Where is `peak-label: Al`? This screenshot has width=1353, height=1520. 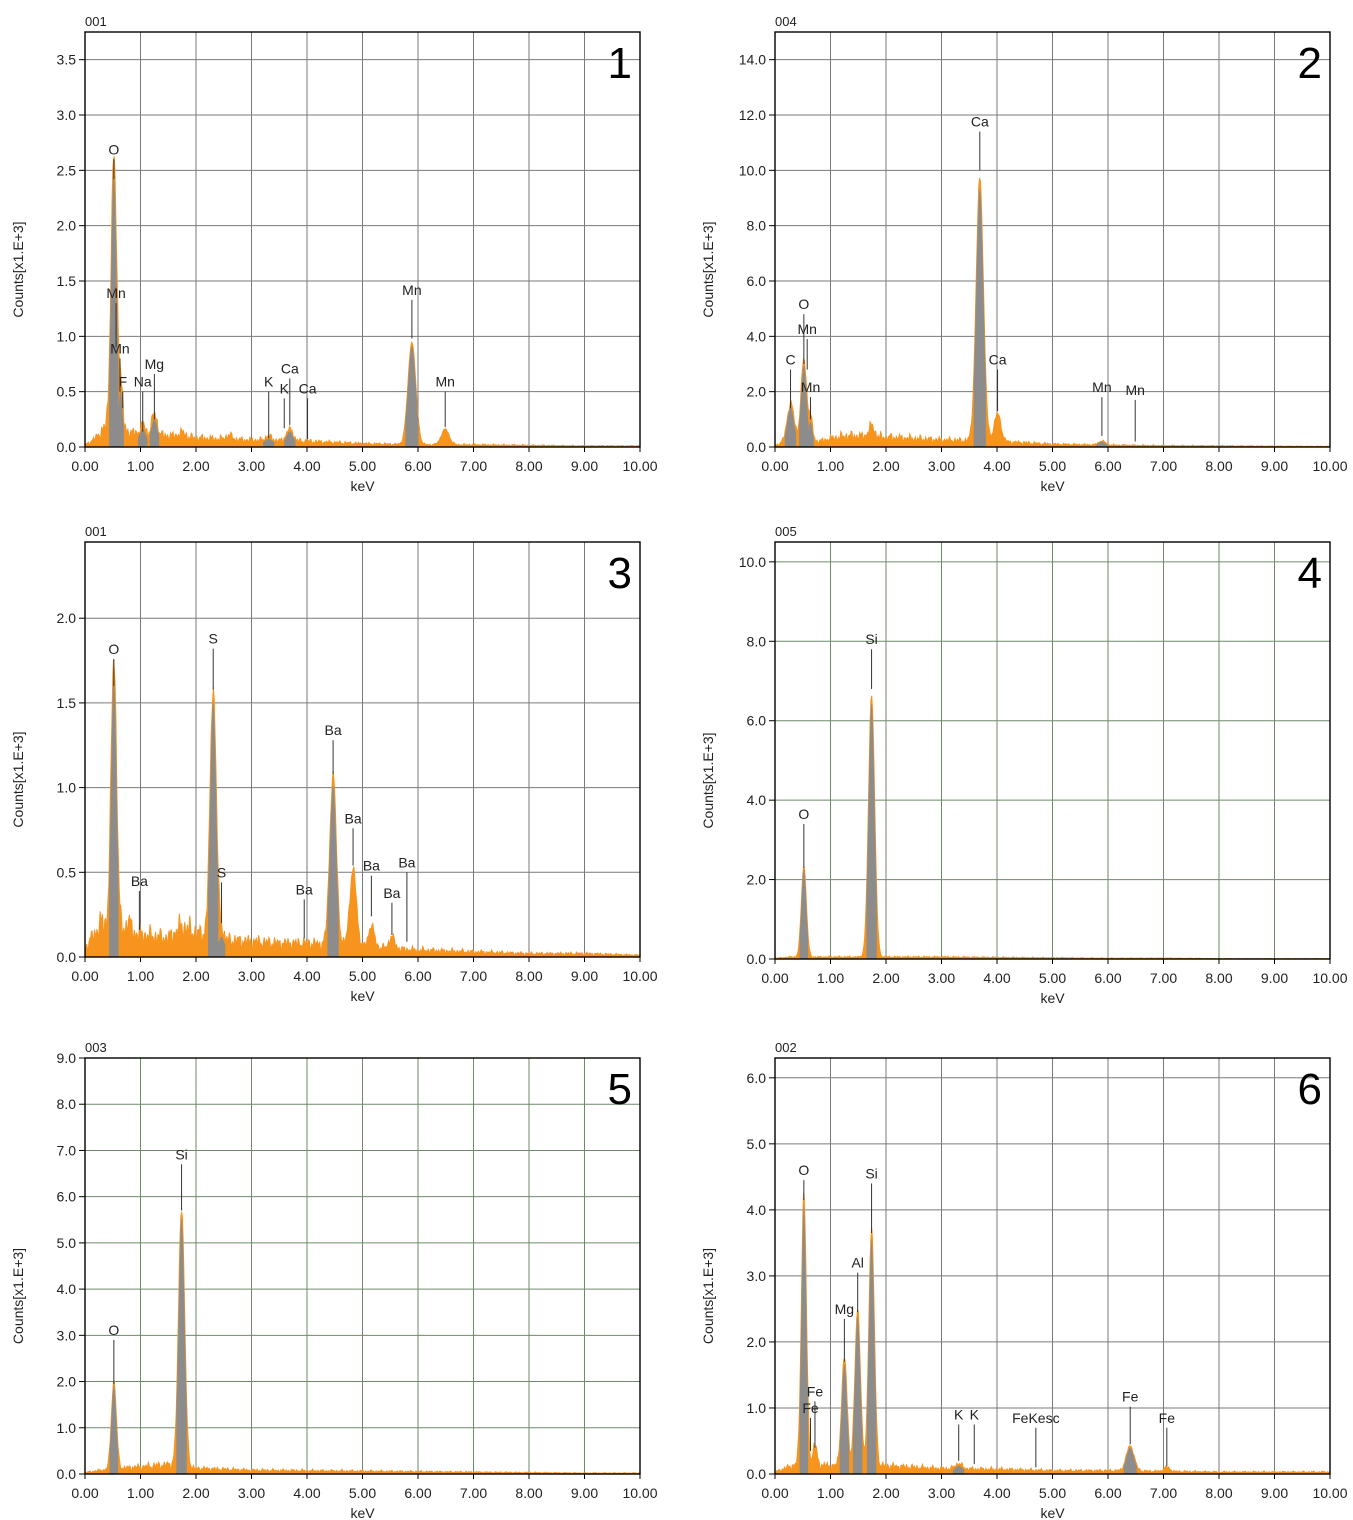 peak-label: Al is located at coordinates (857, 1263).